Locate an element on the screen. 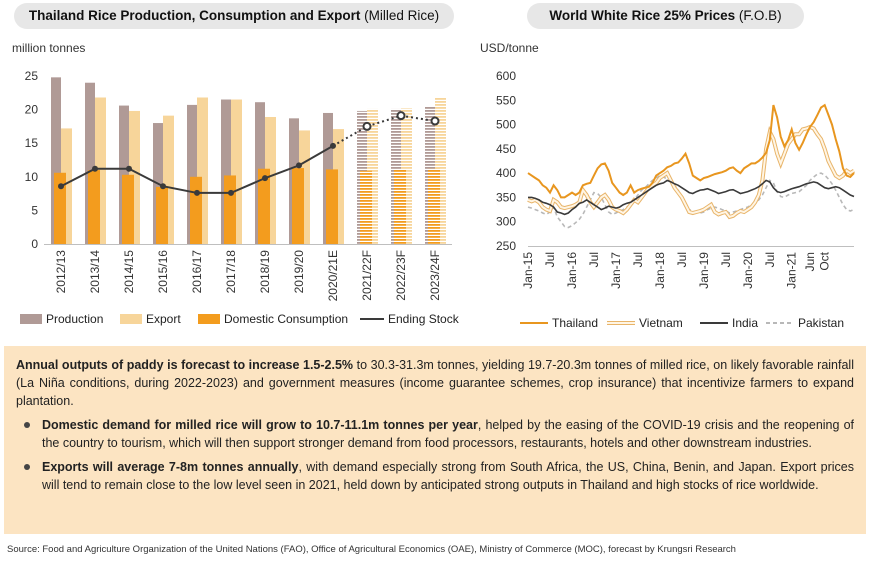 Image resolution: width=870 pixels, height=563 pixels. legend-label: Thailand is located at coordinates (575, 323).